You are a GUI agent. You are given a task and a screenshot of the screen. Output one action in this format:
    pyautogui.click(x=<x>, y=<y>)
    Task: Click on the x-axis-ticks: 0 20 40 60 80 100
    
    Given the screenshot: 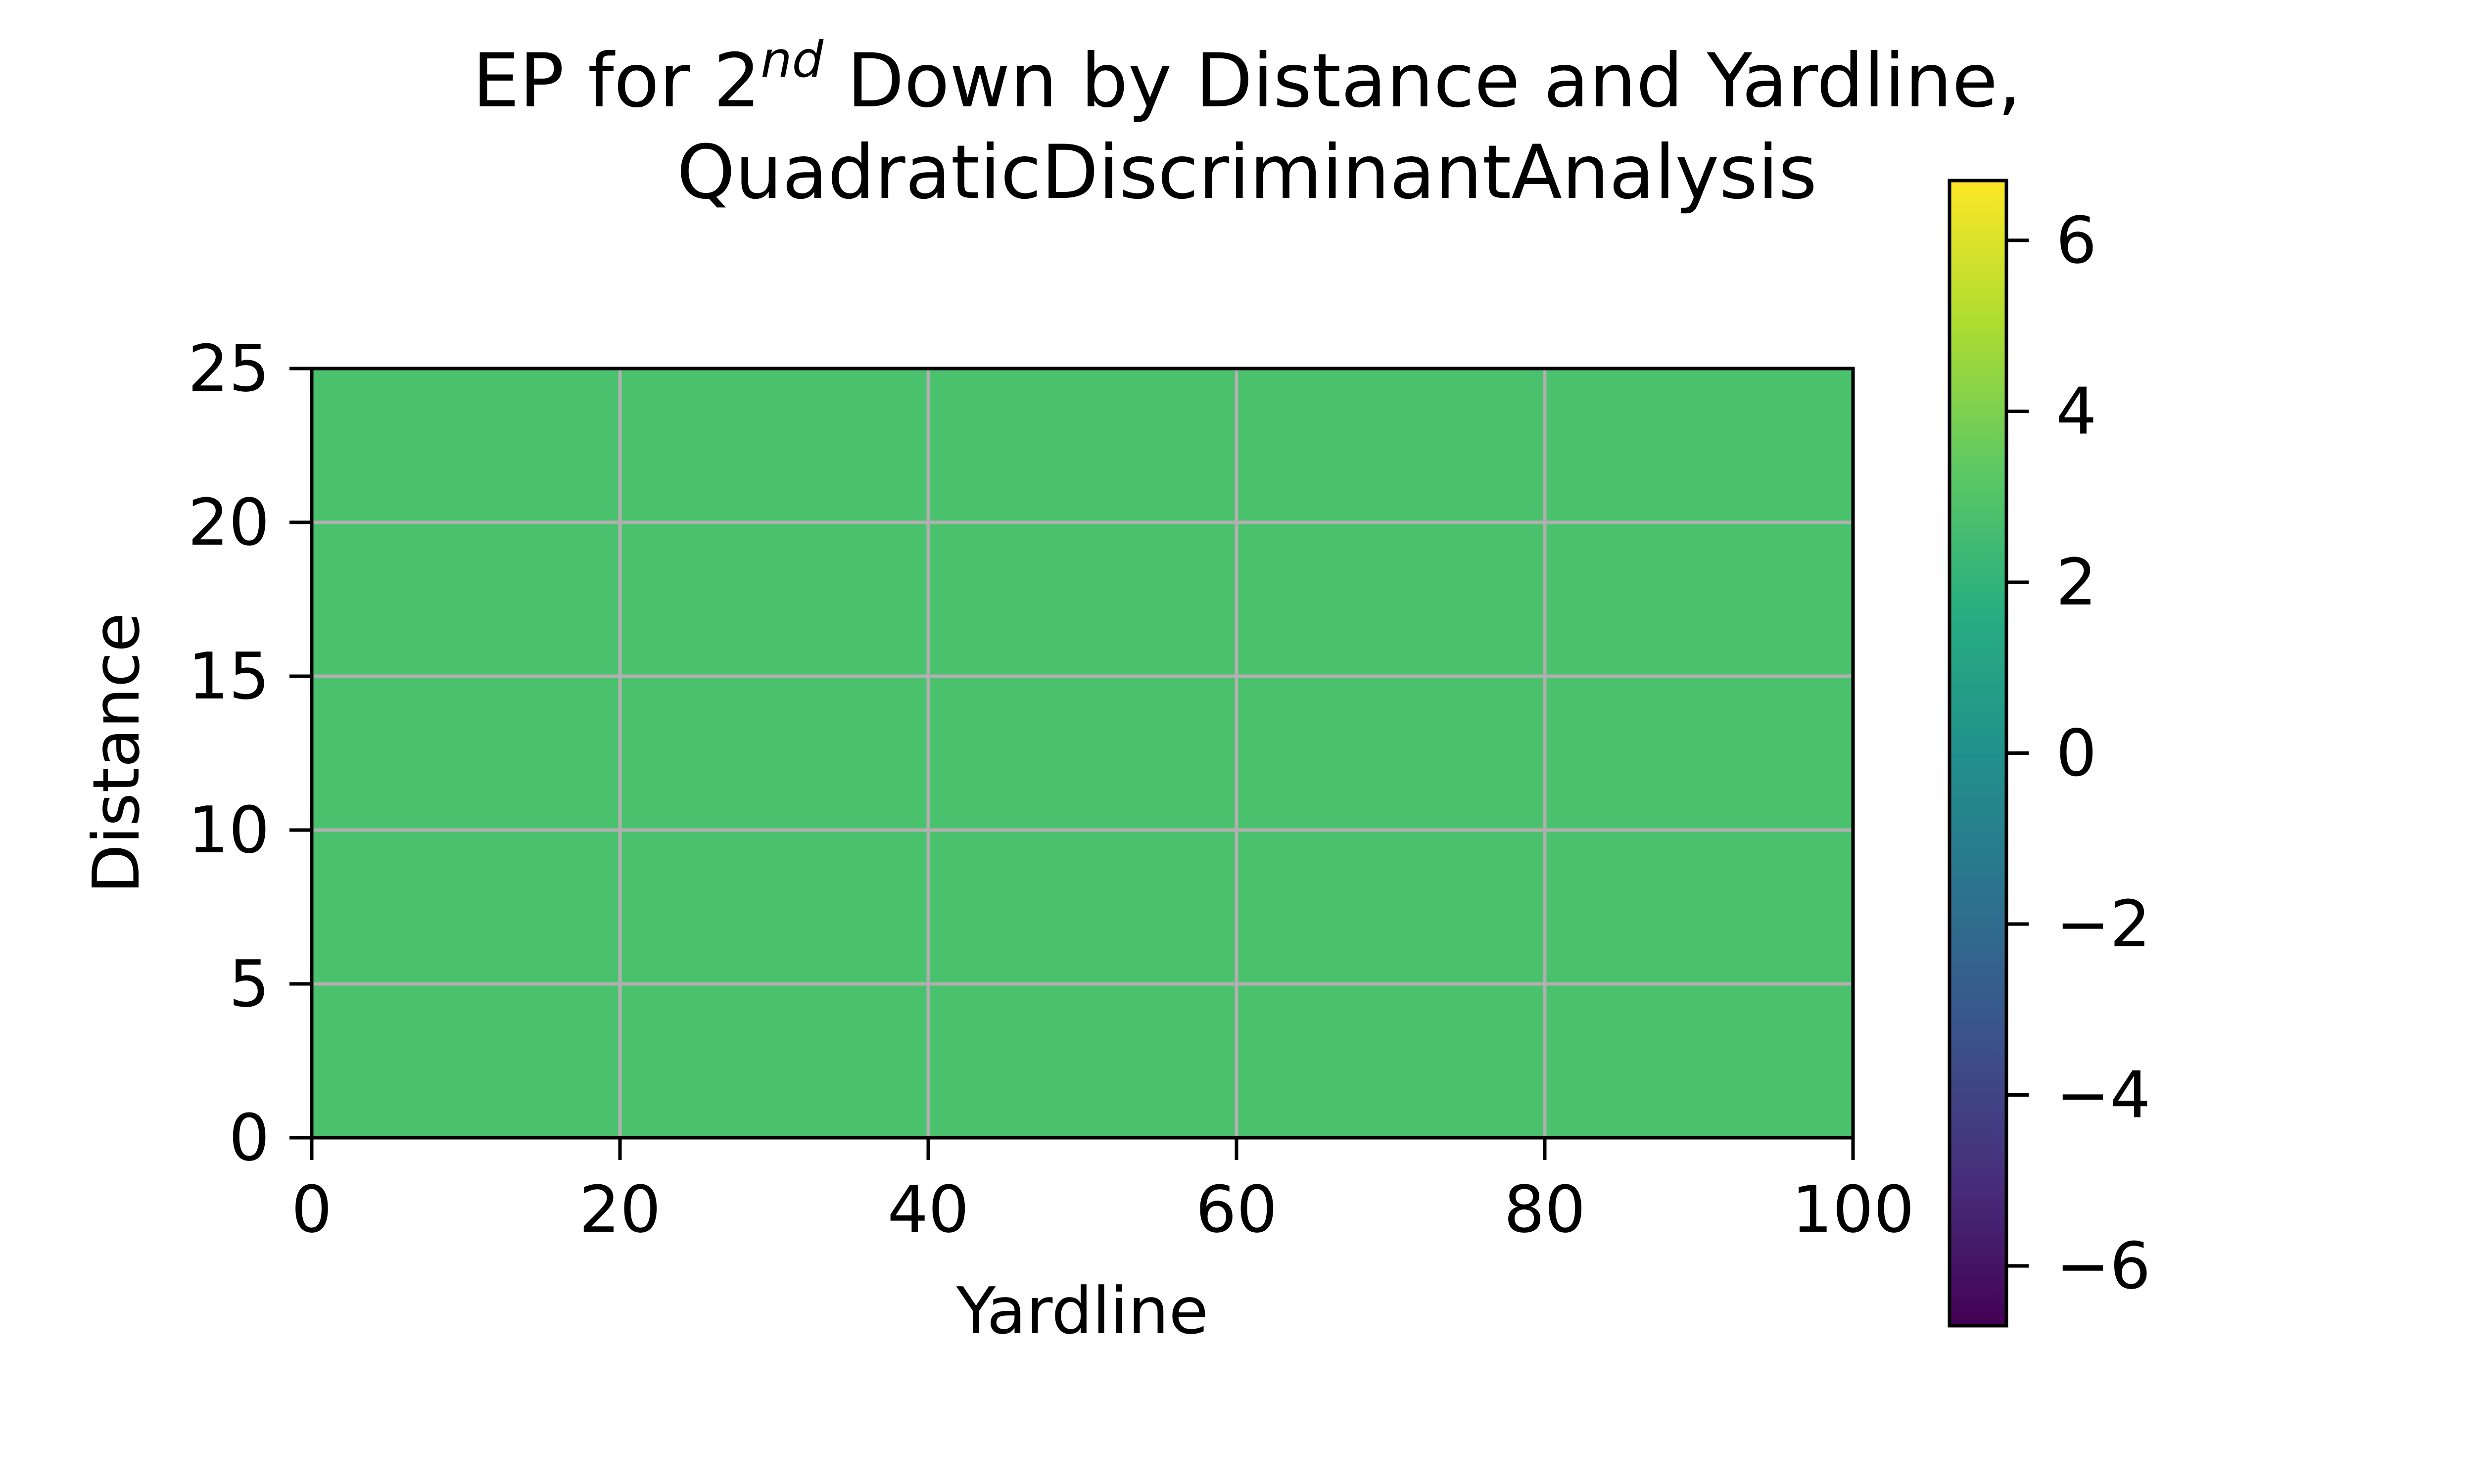 What is the action you would take?
    pyautogui.click(x=1102, y=1192)
    